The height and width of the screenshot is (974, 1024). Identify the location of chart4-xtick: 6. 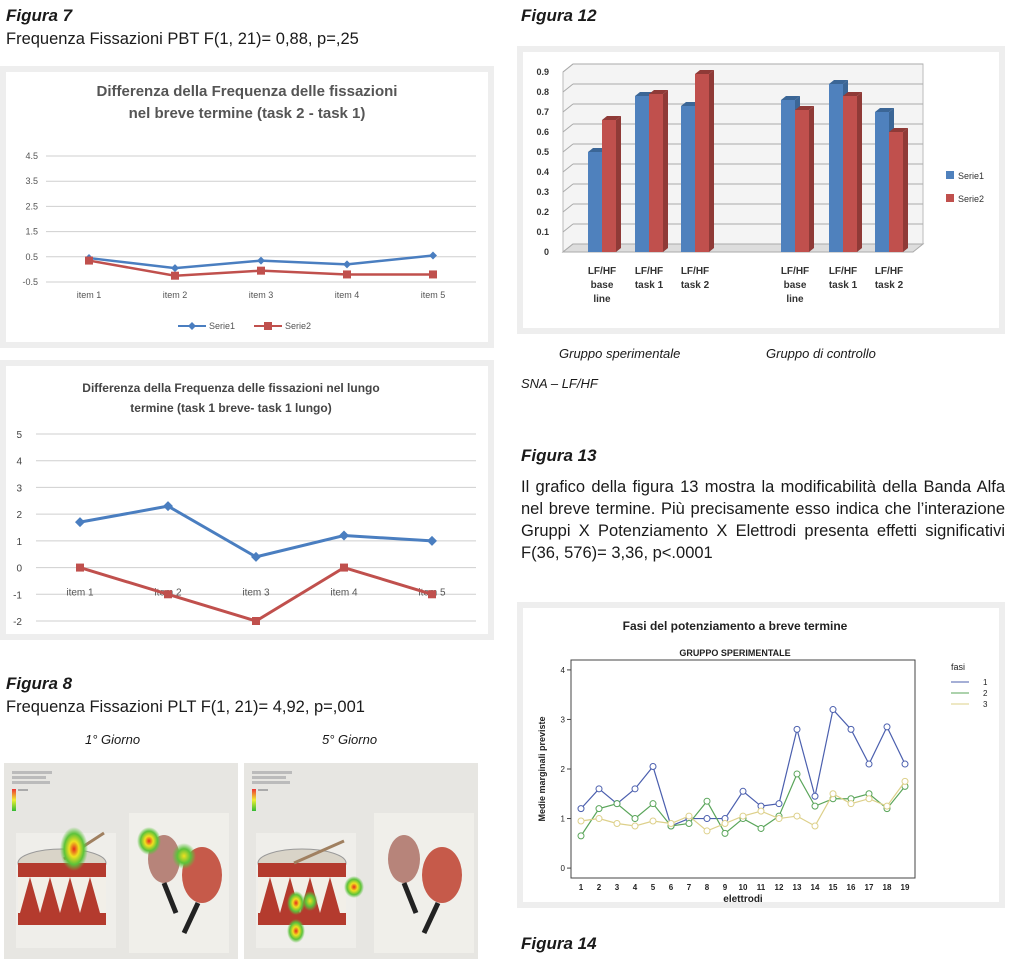
(671, 887).